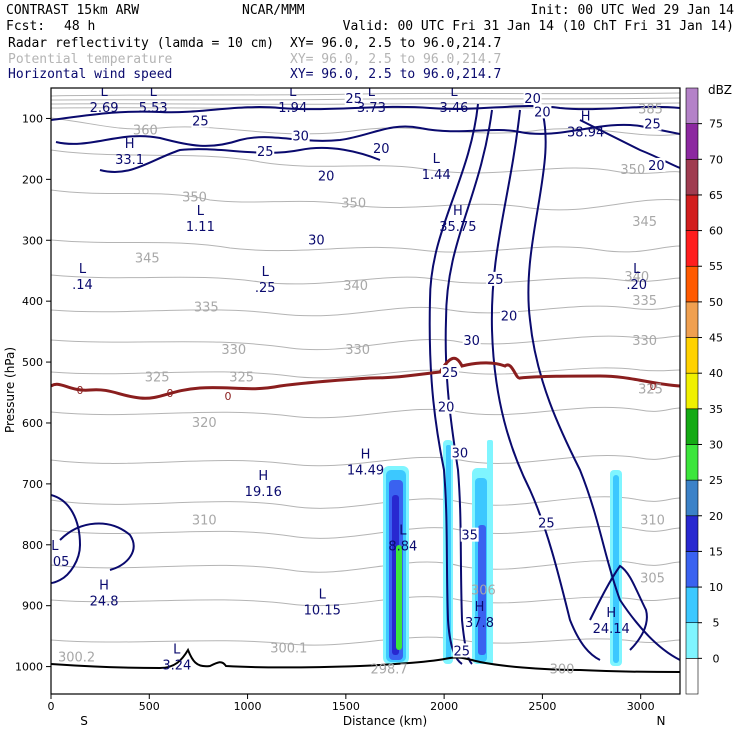 This screenshot has width=740, height=740. Describe the element at coordinates (395, 74) in the screenshot. I see `field-xy-wind: XY= 96.0, 2.5 to 96.0,214.7` at that location.